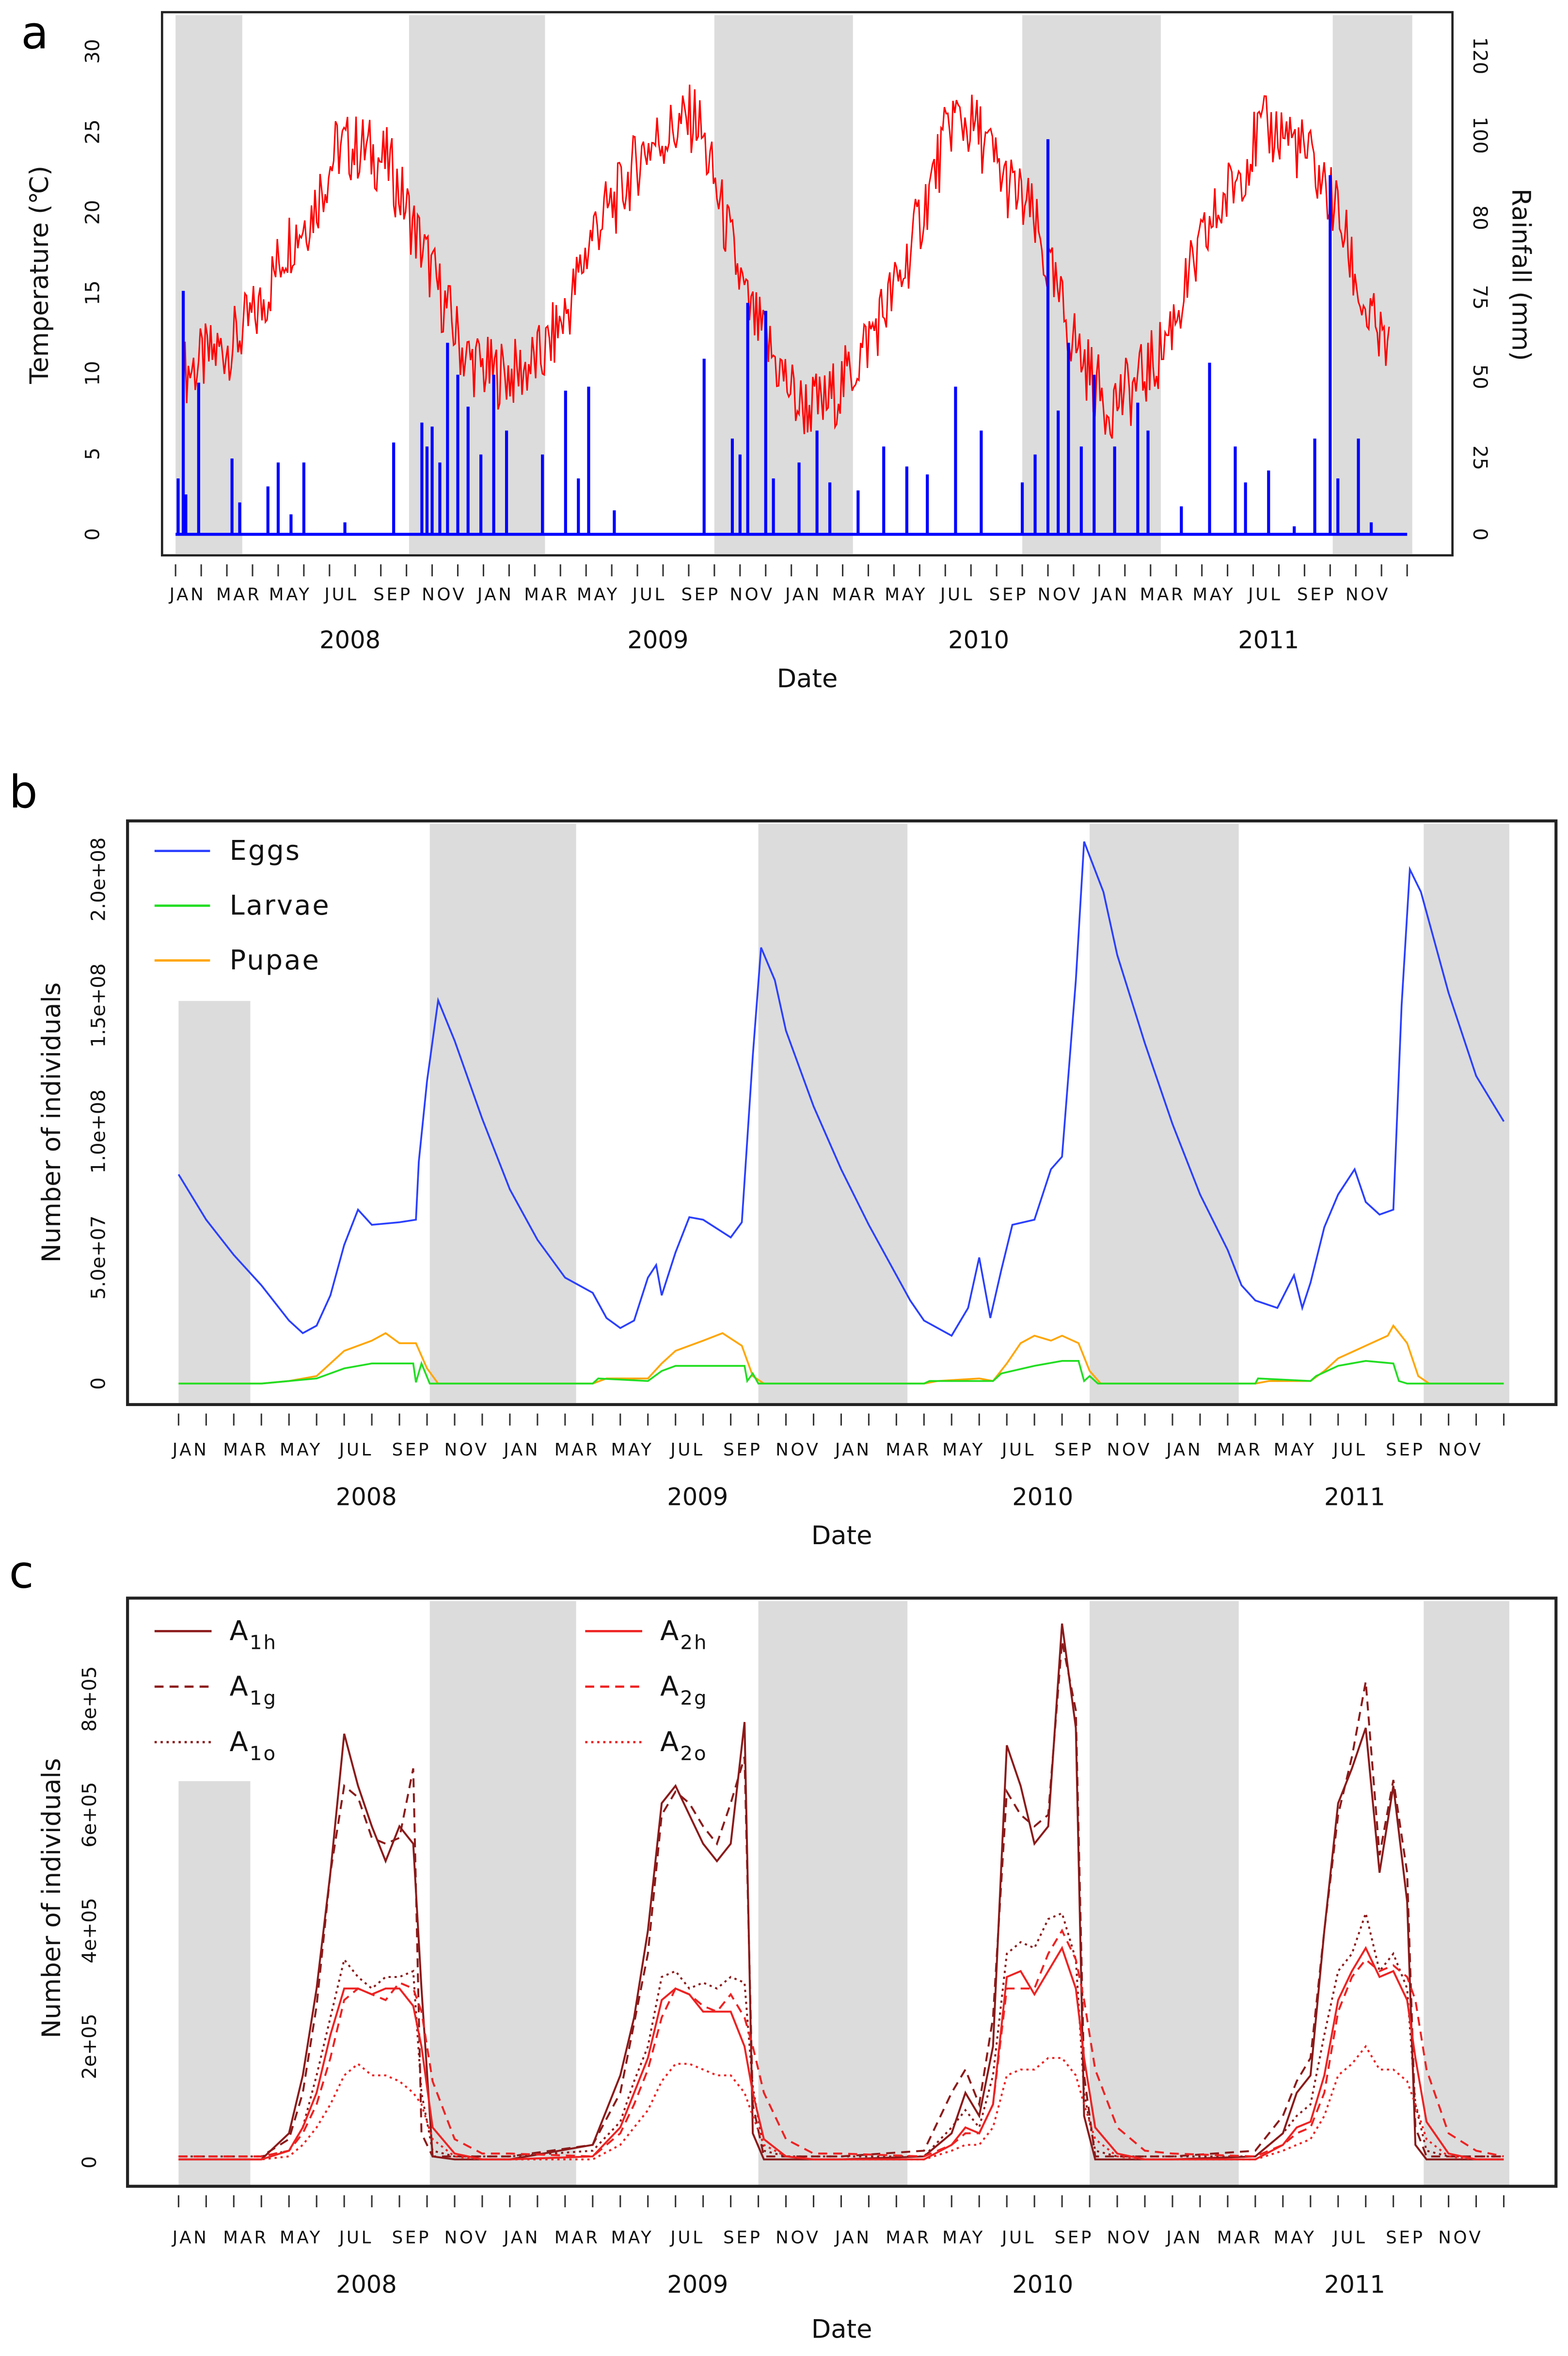 The width and height of the screenshot is (1568, 2356). What do you see at coordinates (1042, 1497) in the screenshot?
I see `year-label: 2010` at bounding box center [1042, 1497].